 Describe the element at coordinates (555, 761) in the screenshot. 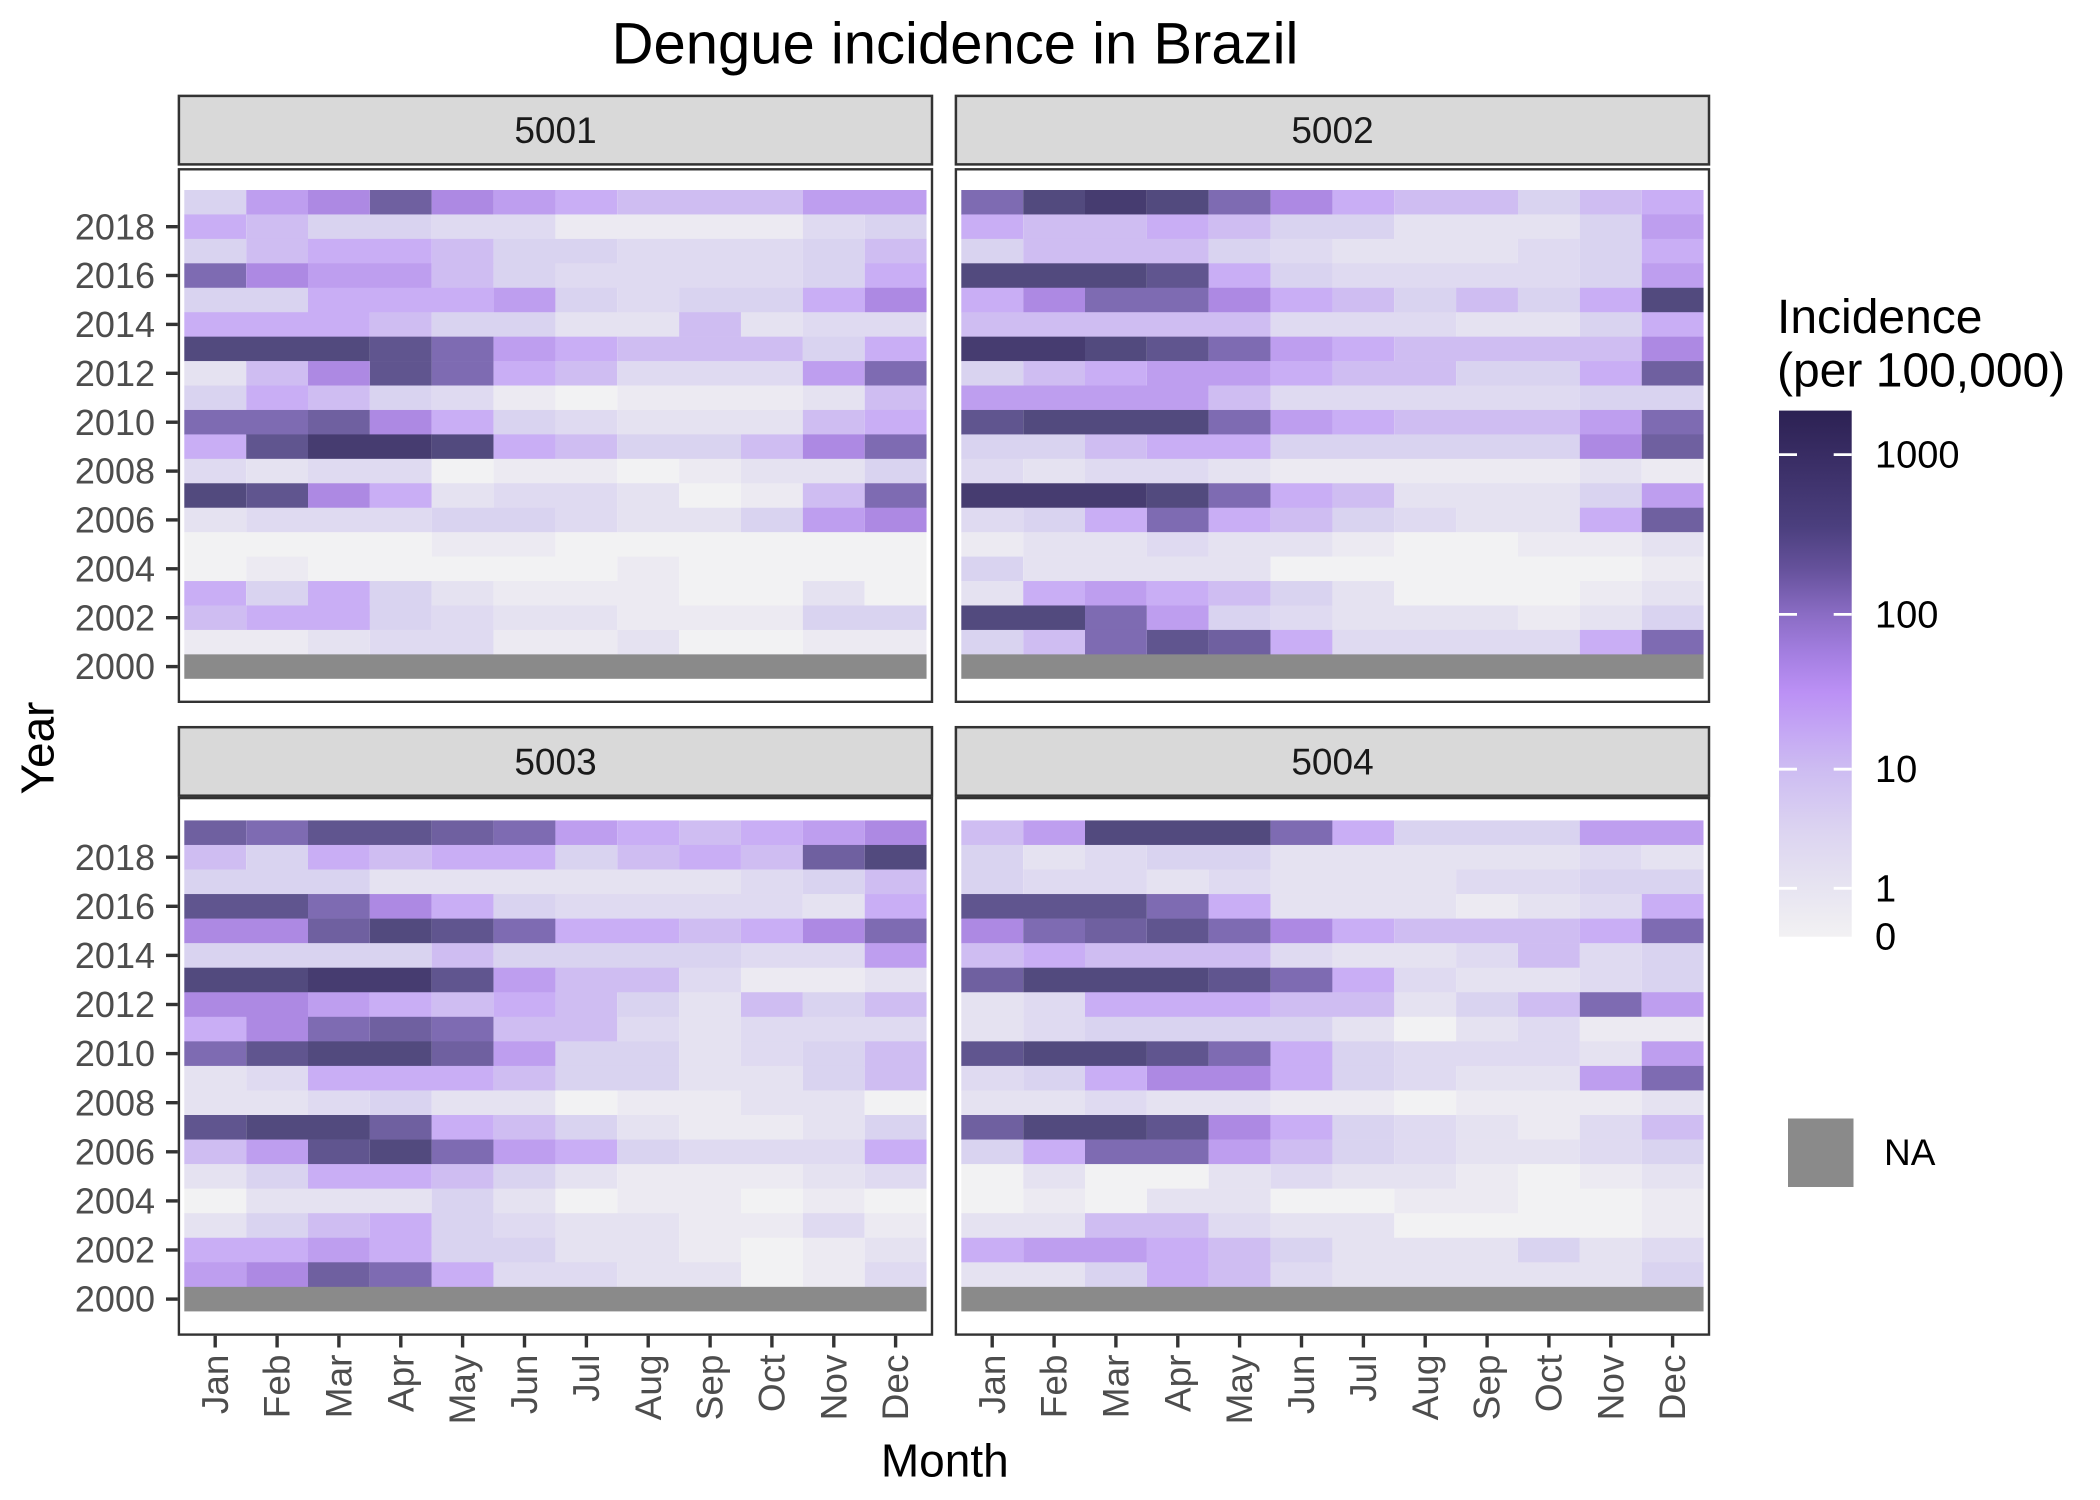

I see `svg-text: 5003` at that location.